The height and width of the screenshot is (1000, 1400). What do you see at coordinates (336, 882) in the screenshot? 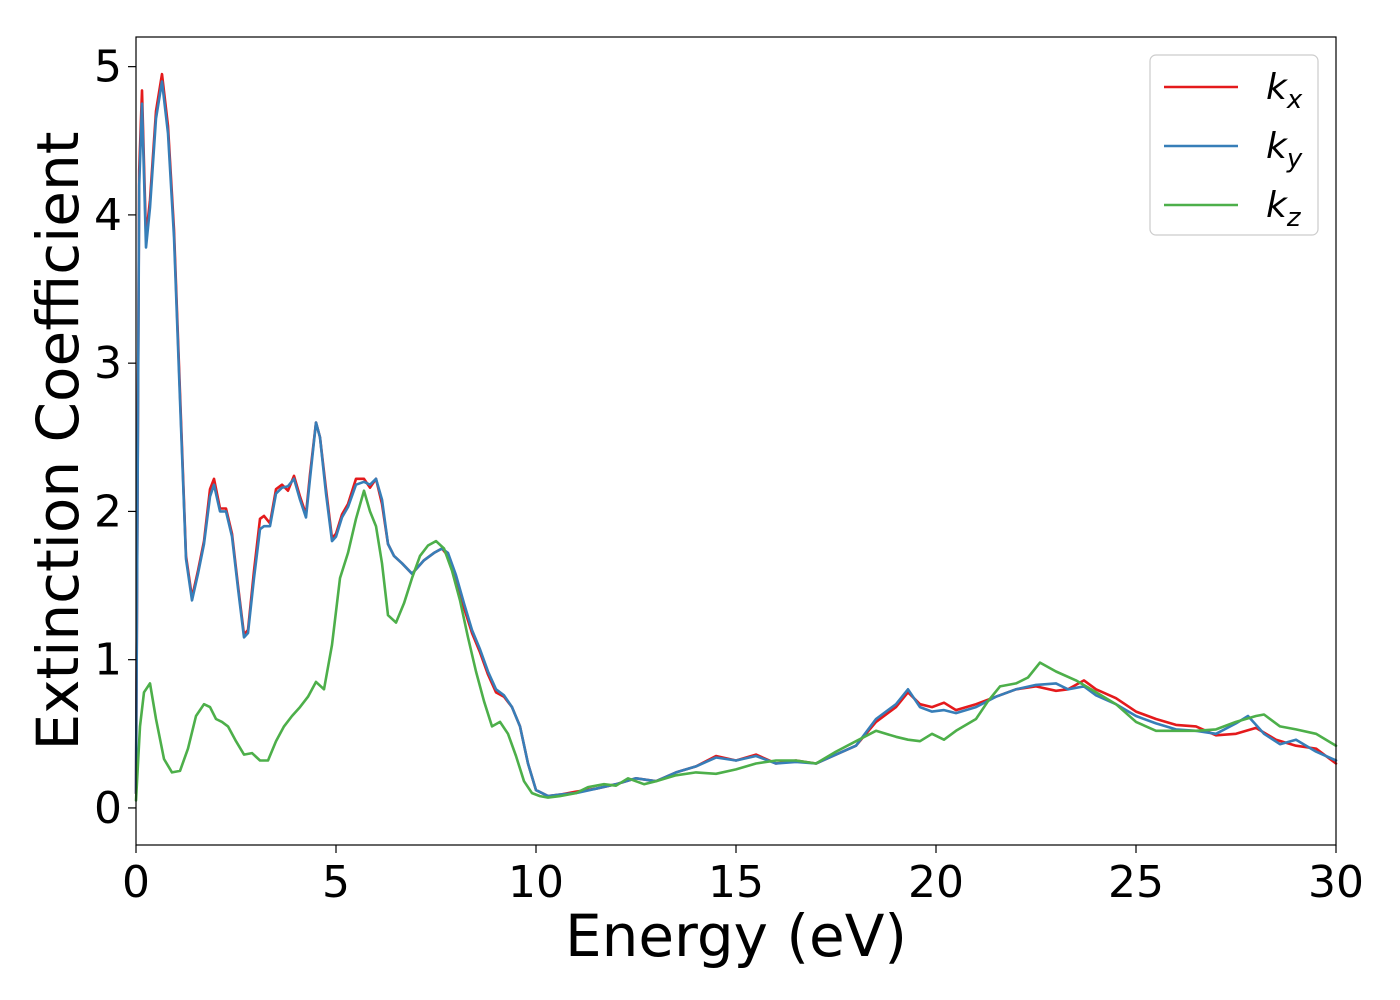
I see `x-tick-label: 5` at bounding box center [336, 882].